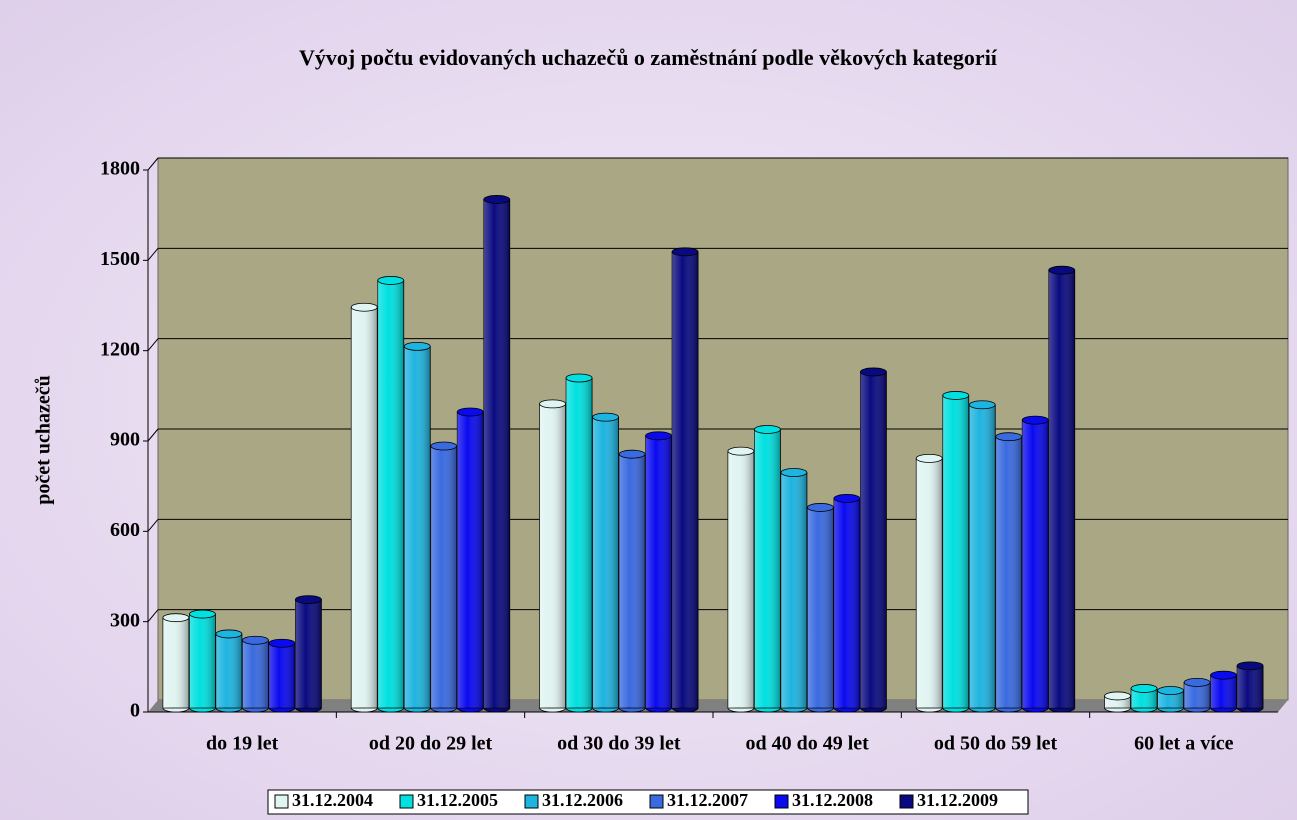  I want to click on y-axis-label: počet uchazečů, so click(44, 439).